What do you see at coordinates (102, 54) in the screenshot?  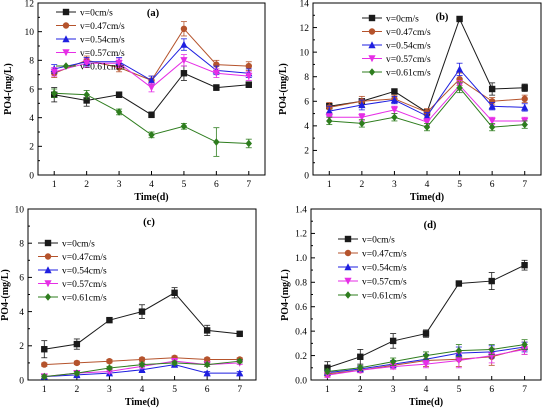 I see `legend-label: v=0.57cm/s` at bounding box center [102, 54].